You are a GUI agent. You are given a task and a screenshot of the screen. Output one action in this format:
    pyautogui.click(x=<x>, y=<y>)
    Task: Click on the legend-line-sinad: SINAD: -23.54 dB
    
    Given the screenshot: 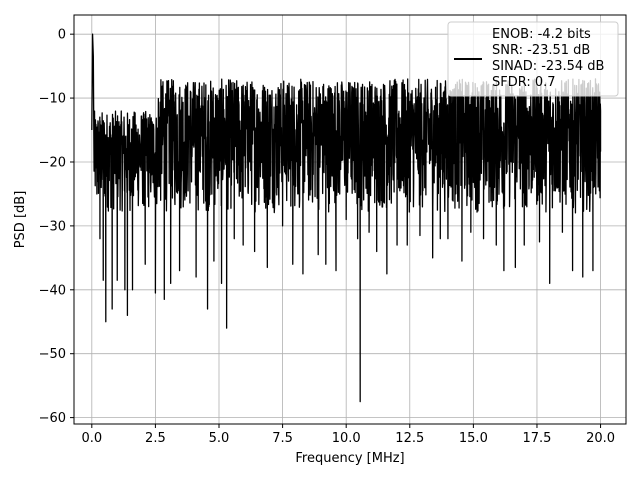 What is the action you would take?
    pyautogui.click(x=548, y=66)
    